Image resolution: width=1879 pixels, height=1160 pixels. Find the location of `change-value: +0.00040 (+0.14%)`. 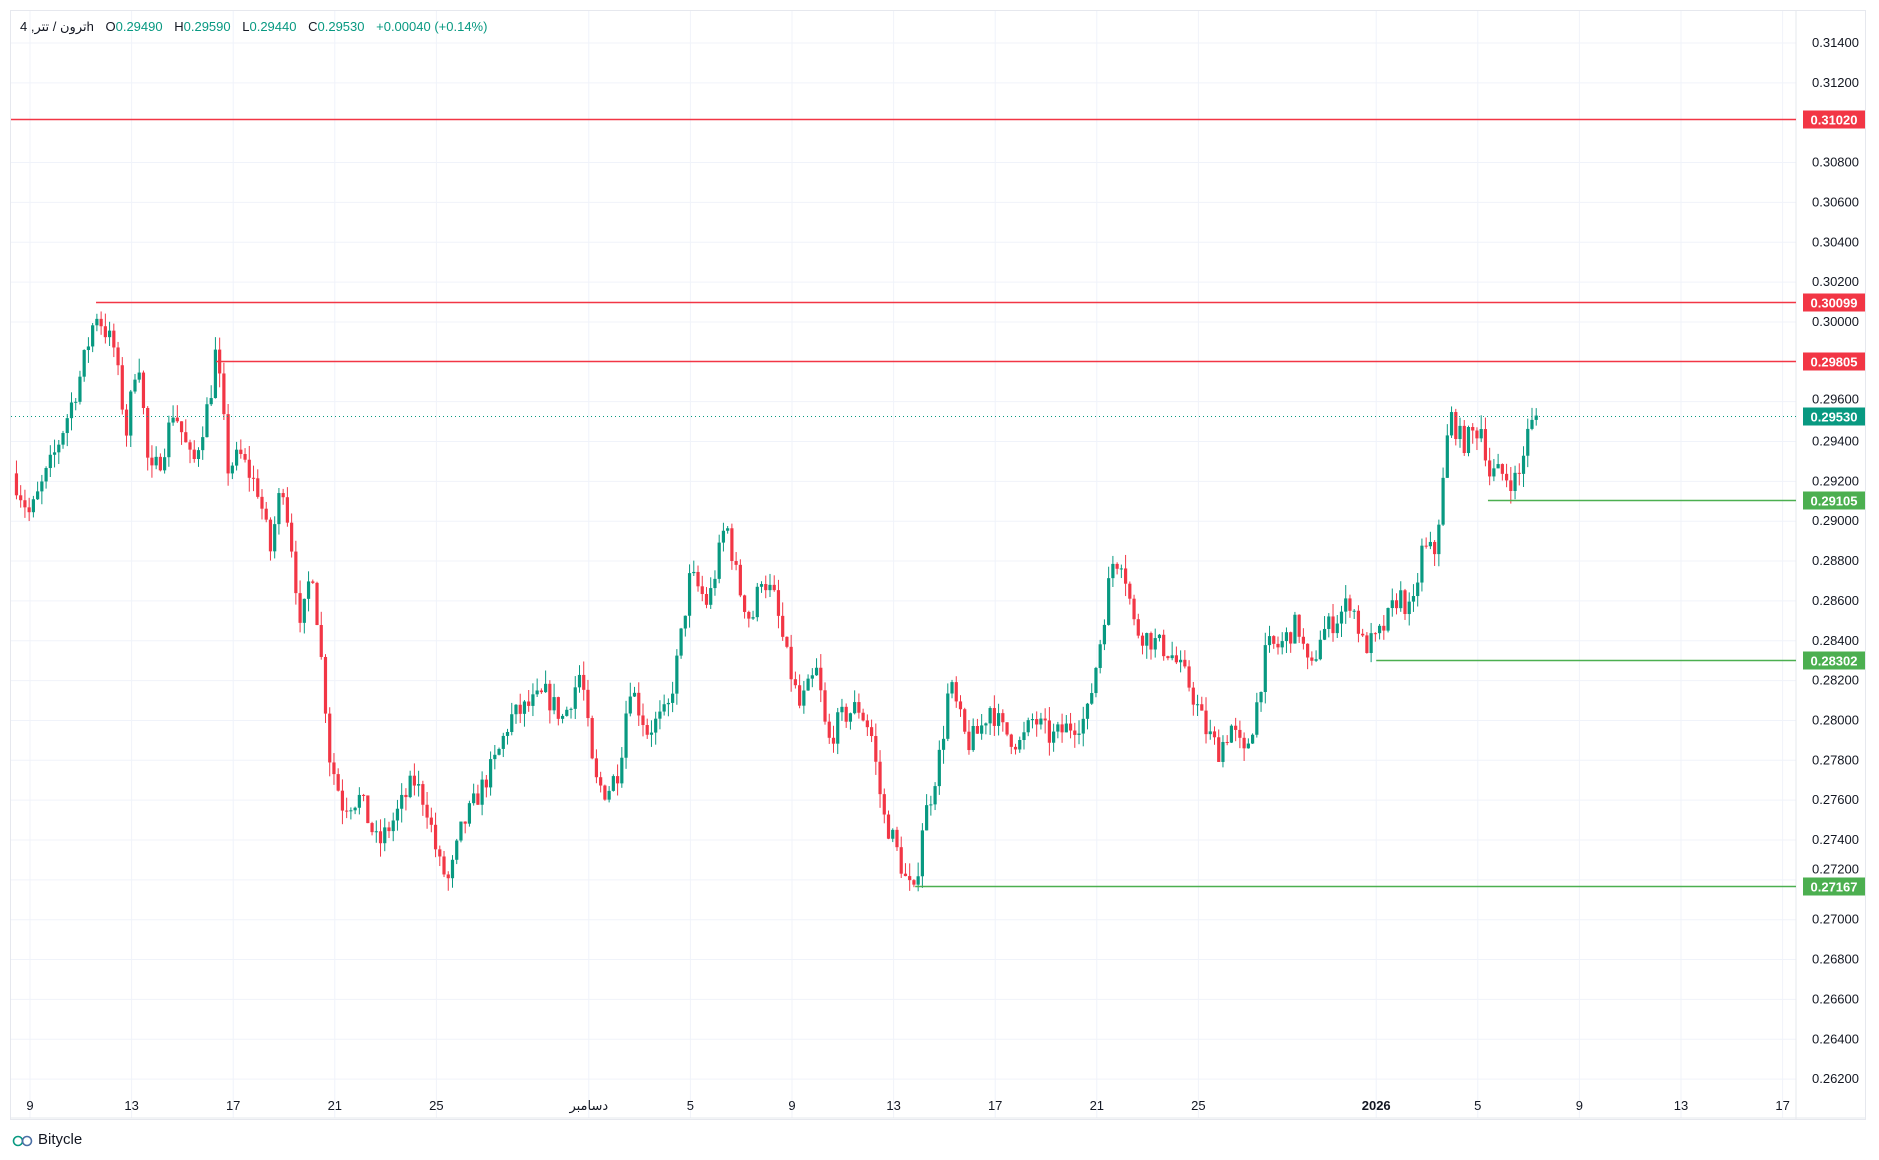

change-value: +0.00040 (+0.14%) is located at coordinates (432, 26).